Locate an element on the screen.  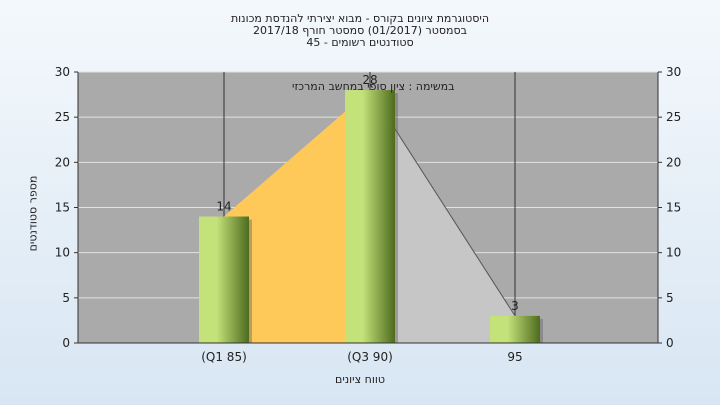
quartile-area is located at coordinates (297, 216).